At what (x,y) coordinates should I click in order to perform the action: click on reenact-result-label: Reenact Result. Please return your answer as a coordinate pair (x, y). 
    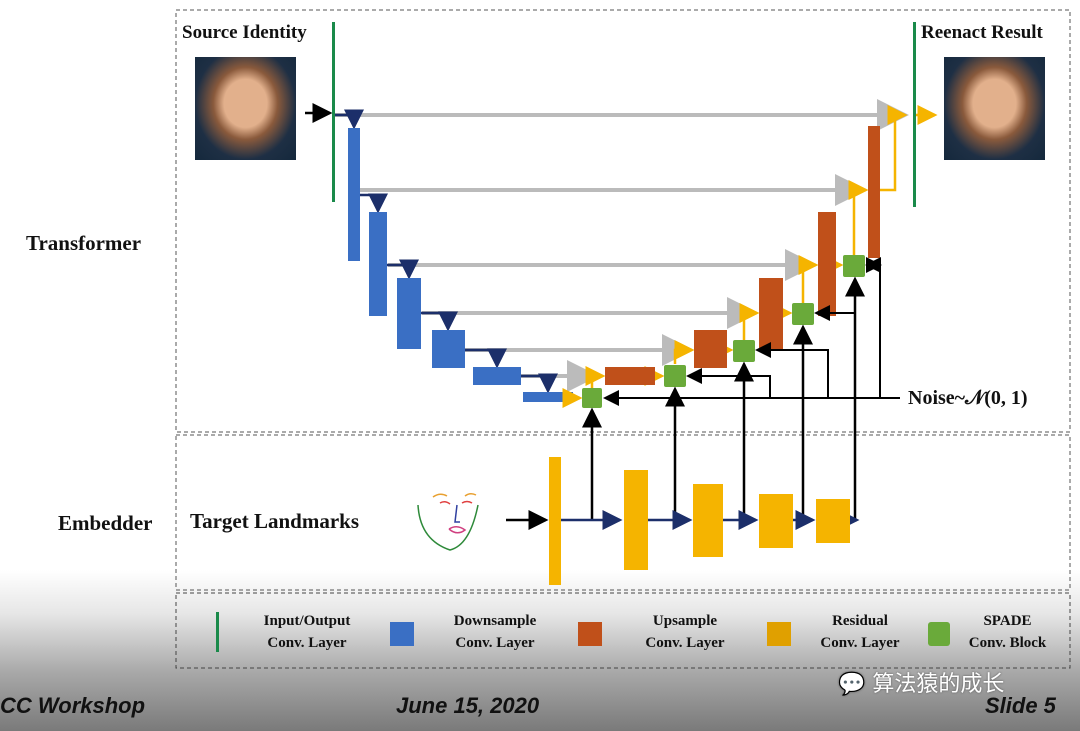
    Looking at the image, I should click on (982, 32).